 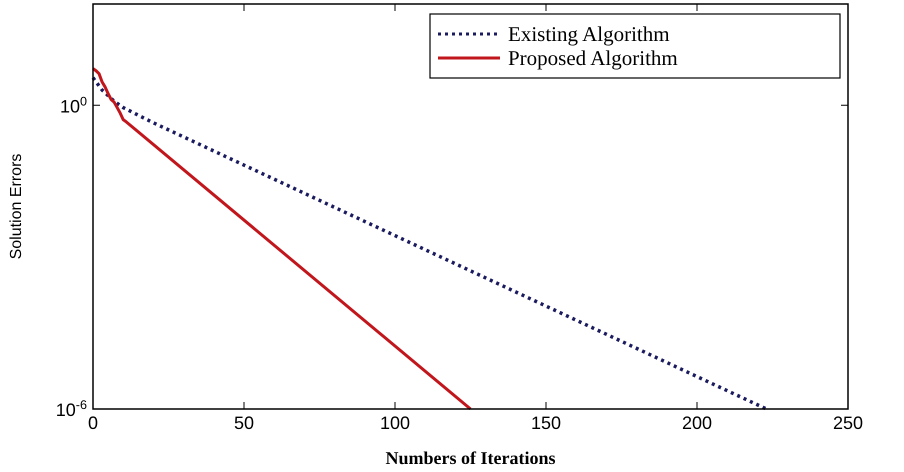 What do you see at coordinates (593, 58) in the screenshot?
I see `legend-label: Proposed Algorithm` at bounding box center [593, 58].